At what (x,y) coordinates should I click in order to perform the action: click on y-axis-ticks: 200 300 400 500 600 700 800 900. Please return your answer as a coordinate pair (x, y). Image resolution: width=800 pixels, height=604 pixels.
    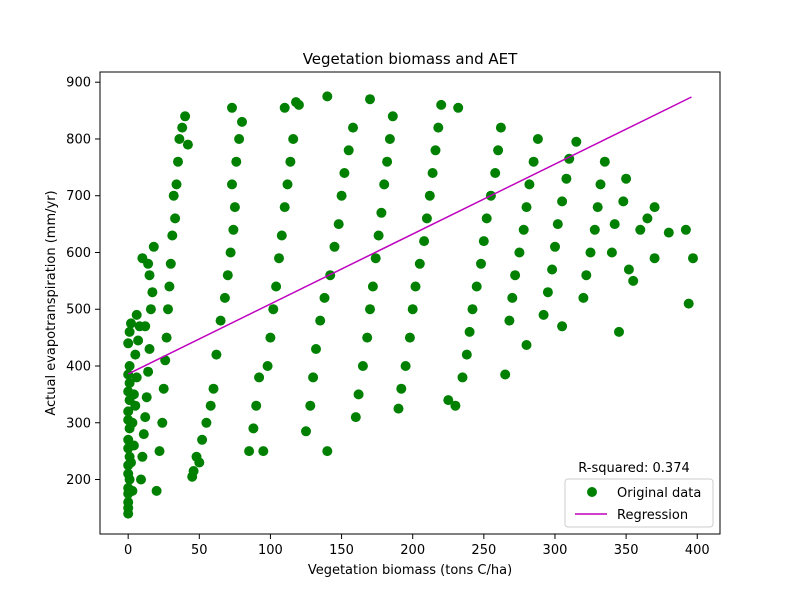
    Looking at the image, I should click on (83, 282).